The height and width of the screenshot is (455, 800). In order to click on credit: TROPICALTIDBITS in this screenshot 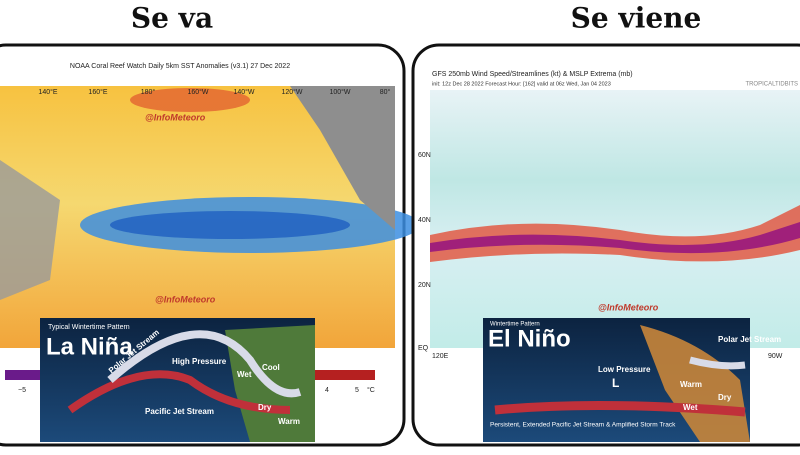, I will do `click(771, 85)`.